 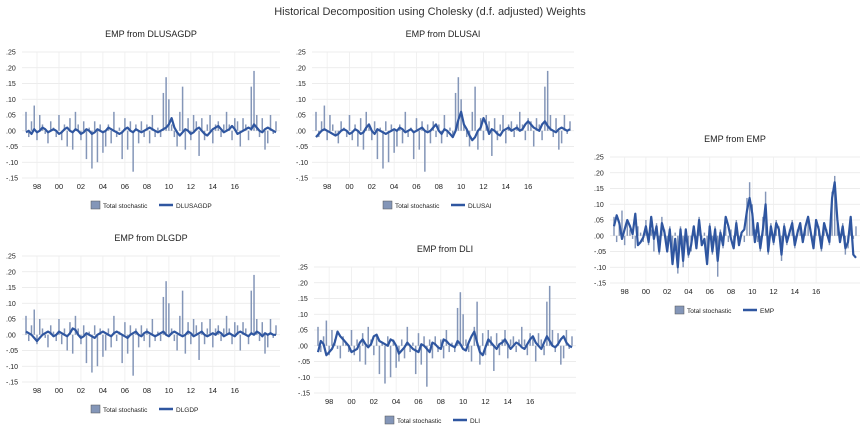 I want to click on legend: Total stochastic DLUSAGDP, so click(x=151, y=205).